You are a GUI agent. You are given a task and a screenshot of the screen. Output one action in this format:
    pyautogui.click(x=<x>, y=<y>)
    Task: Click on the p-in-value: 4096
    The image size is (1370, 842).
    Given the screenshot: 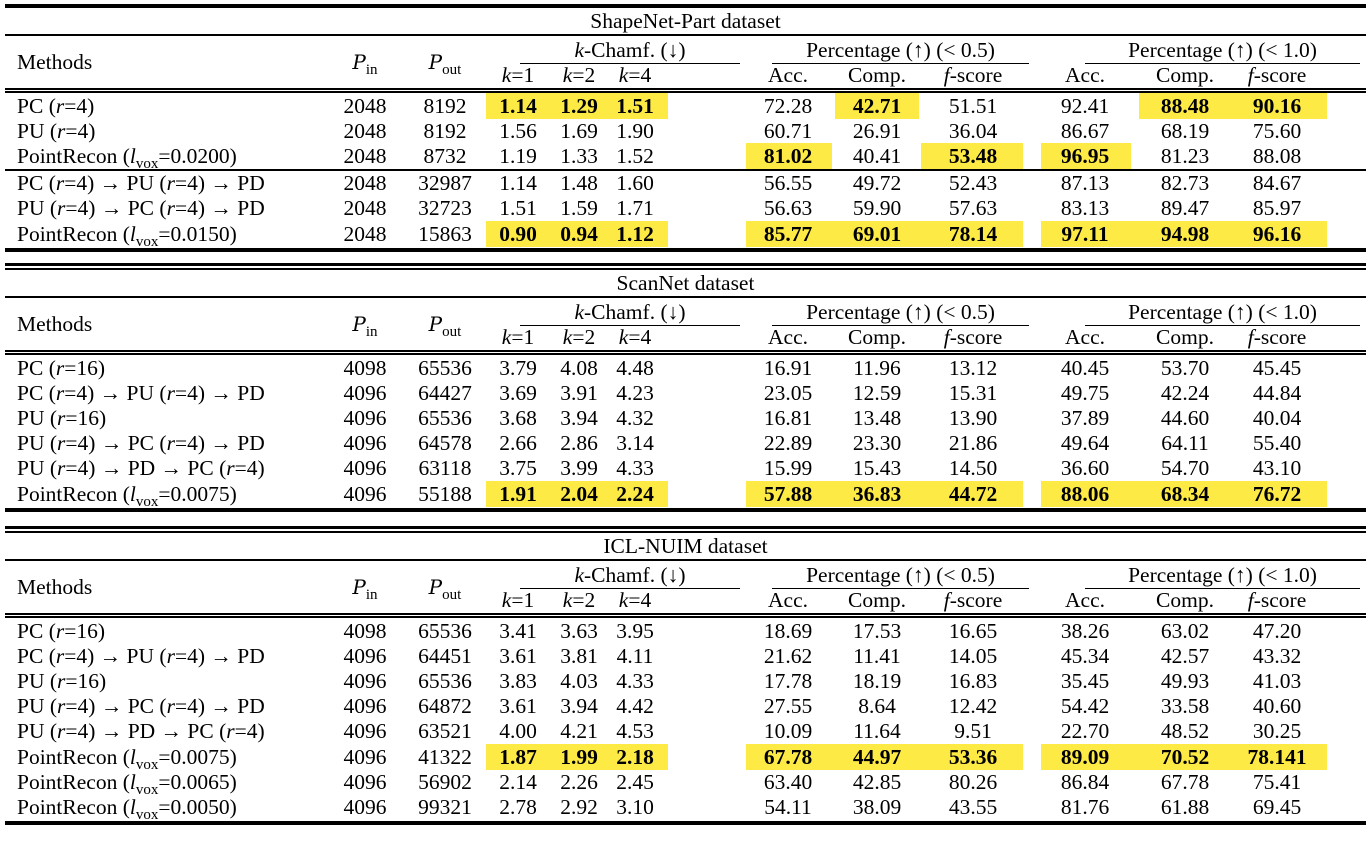 What is the action you would take?
    pyautogui.click(x=365, y=756)
    